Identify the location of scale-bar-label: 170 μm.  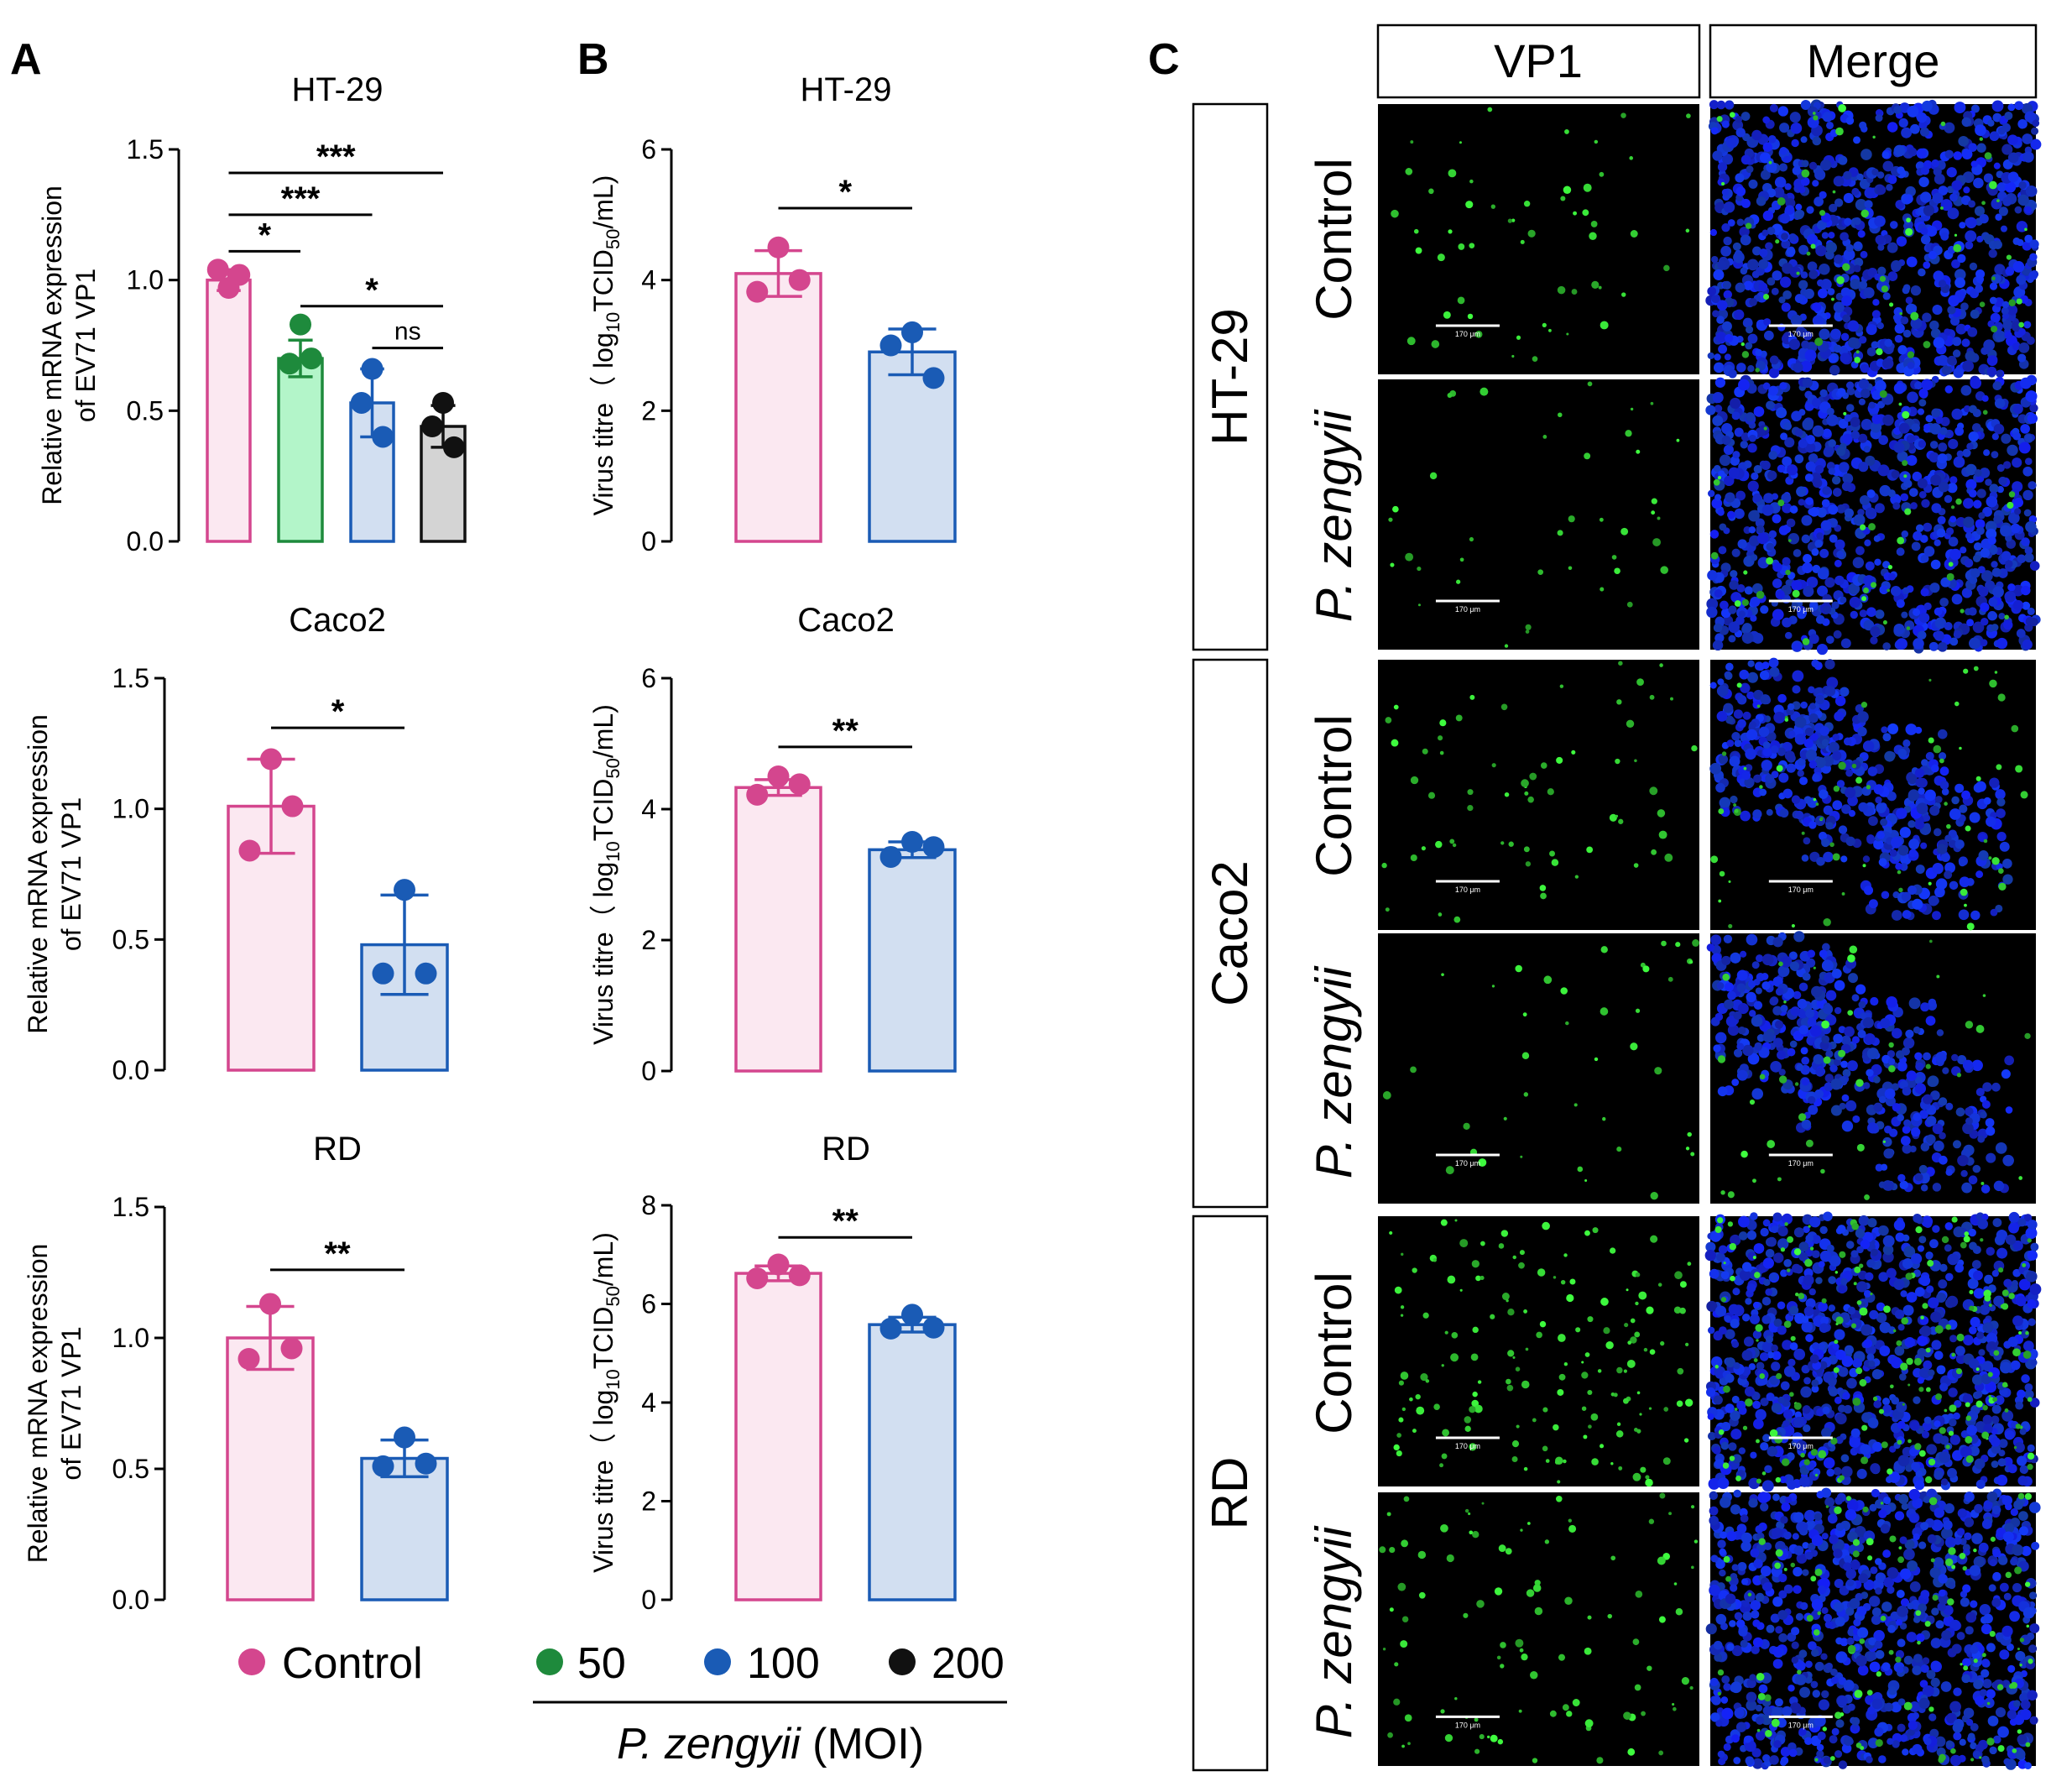
(1801, 334).